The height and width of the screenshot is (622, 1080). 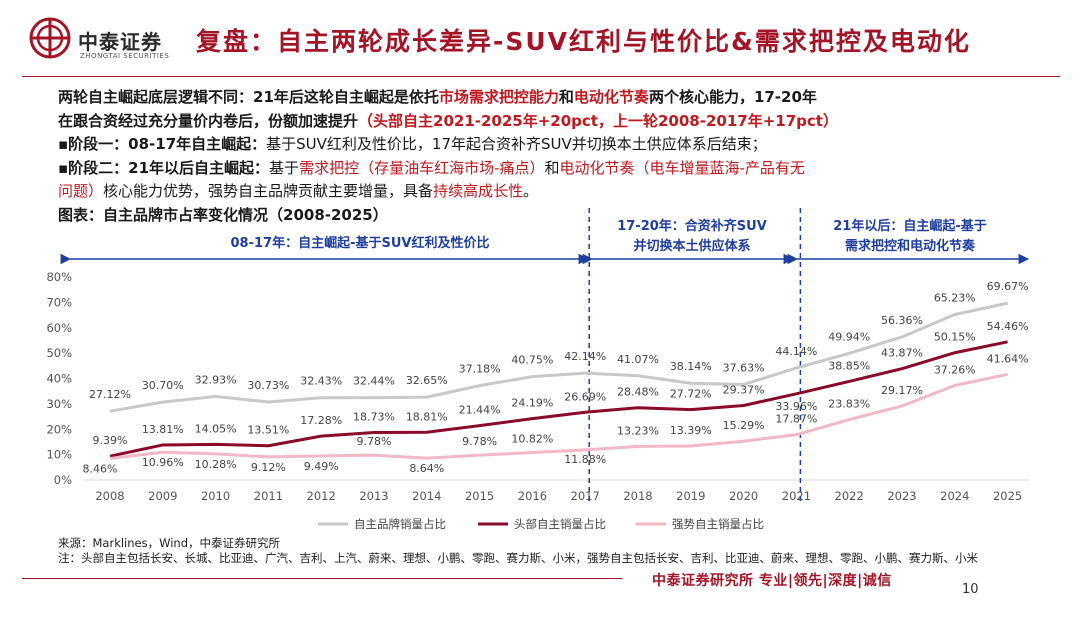 What do you see at coordinates (532, 439) in the screenshot?
I see `data-label: 10.82%` at bounding box center [532, 439].